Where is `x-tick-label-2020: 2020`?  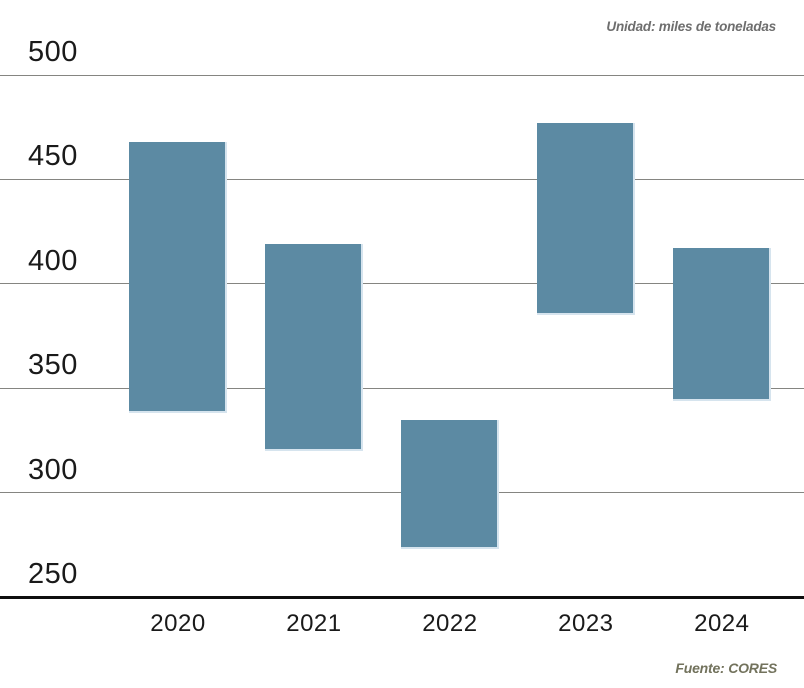 x-tick-label-2020: 2020 is located at coordinates (178, 623).